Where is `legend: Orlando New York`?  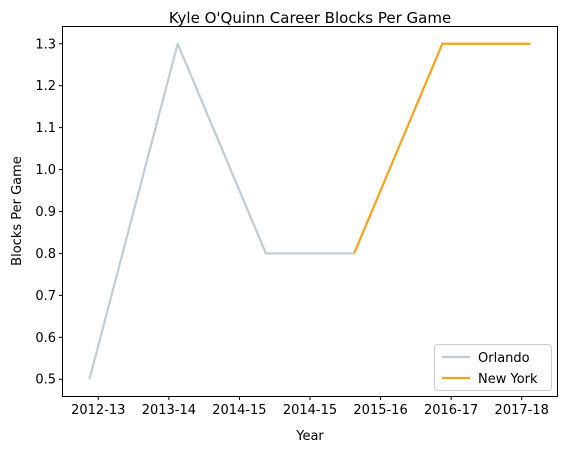 legend: Orlando New York is located at coordinates (493, 368).